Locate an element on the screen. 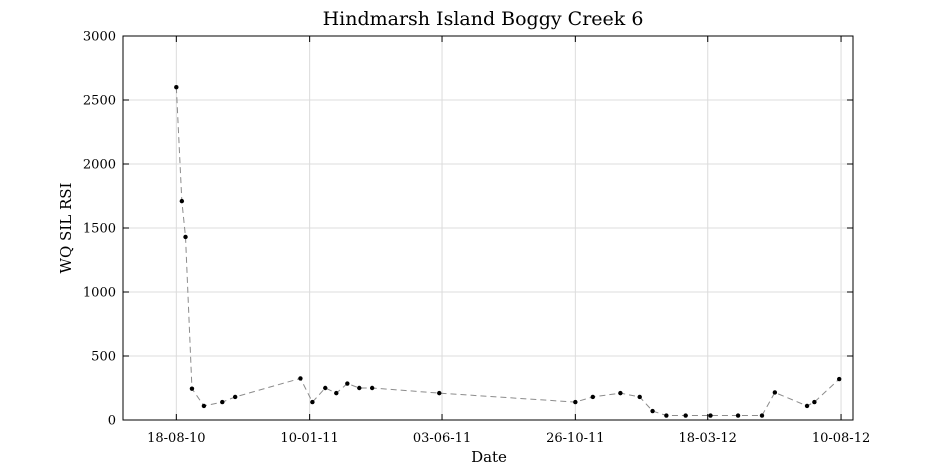 This screenshot has width=945, height=472. x-tick-label: 03-06-11 is located at coordinates (442, 438).